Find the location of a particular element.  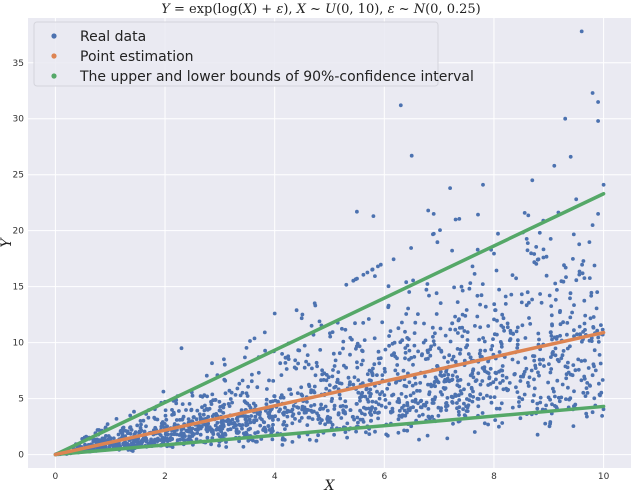

x-tick-label: 0 is located at coordinates (56, 477).